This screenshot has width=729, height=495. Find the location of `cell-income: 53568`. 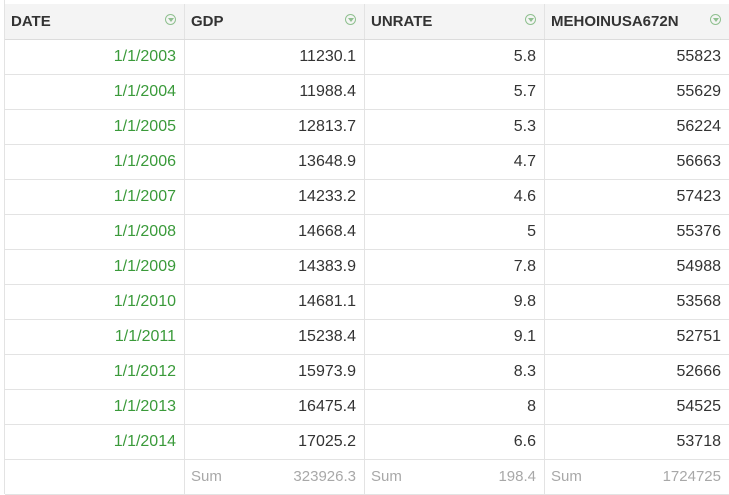

cell-income: 53568 is located at coordinates (699, 301).